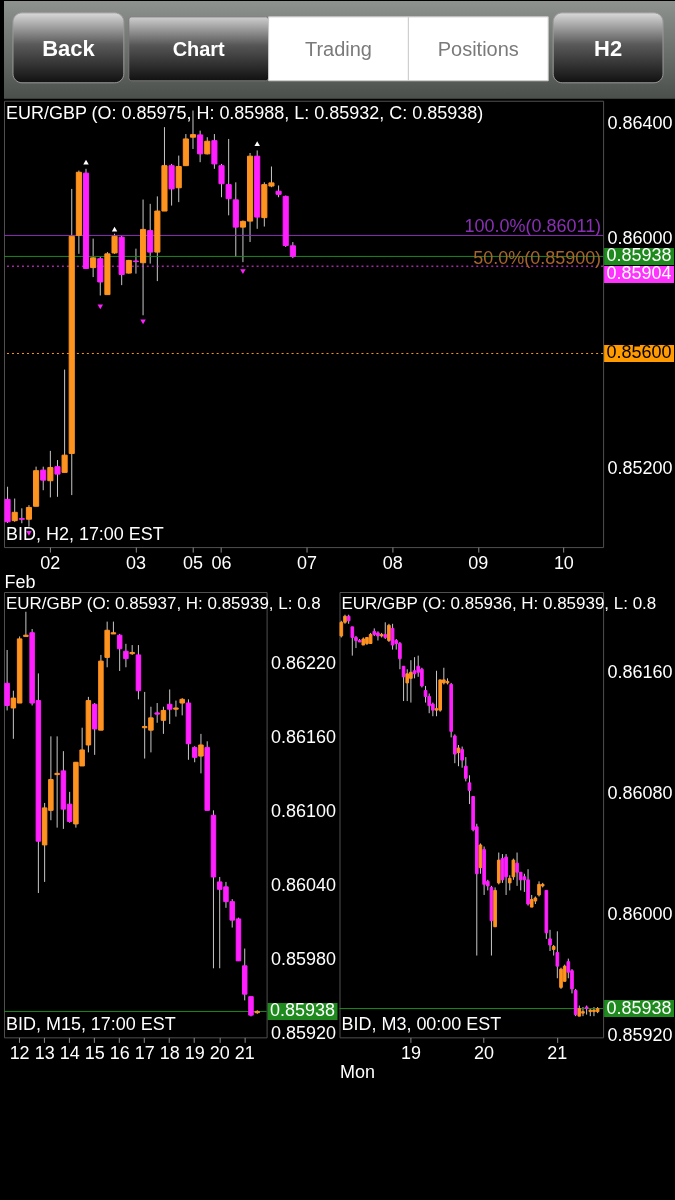 This screenshot has height=1200, width=675. What do you see at coordinates (640, 914) in the screenshot?
I see `y-tick-label: 0.86000` at bounding box center [640, 914].